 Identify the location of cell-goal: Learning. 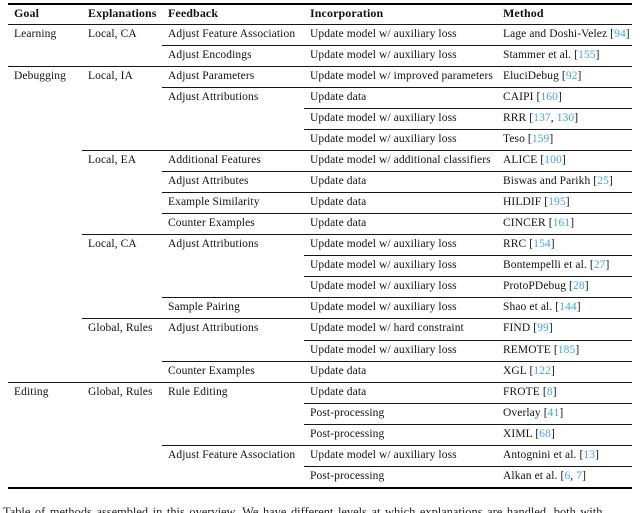
(35, 33).